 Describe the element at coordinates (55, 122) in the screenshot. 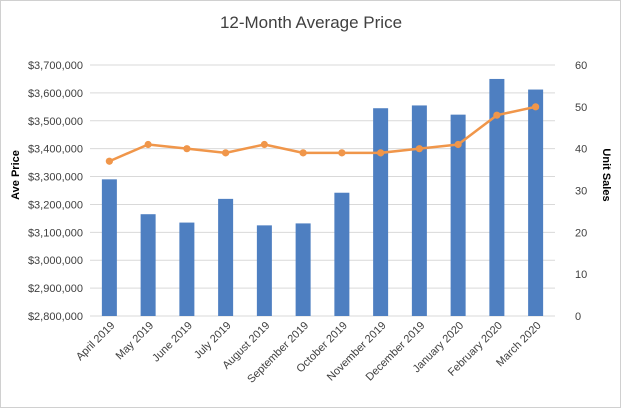

I see `y-tick-label: $3,500,000` at that location.